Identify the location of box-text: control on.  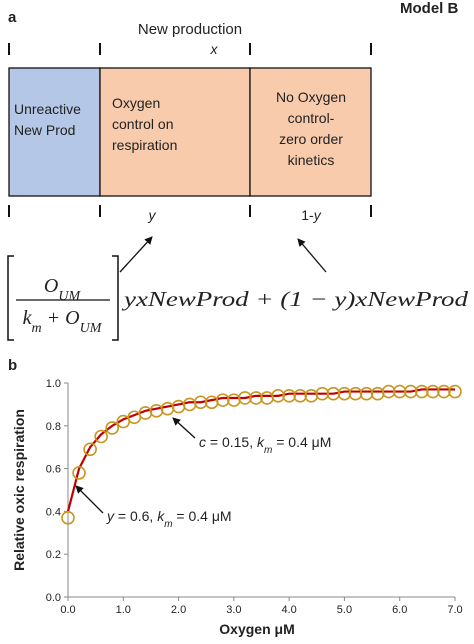
(142, 124).